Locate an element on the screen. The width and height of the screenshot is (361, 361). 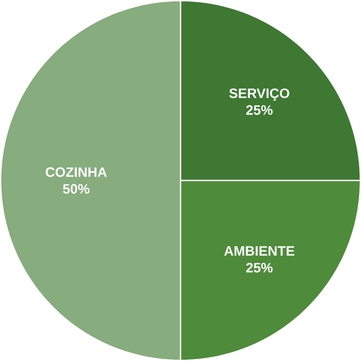
slice-label: SERVIÇO is located at coordinates (259, 94).